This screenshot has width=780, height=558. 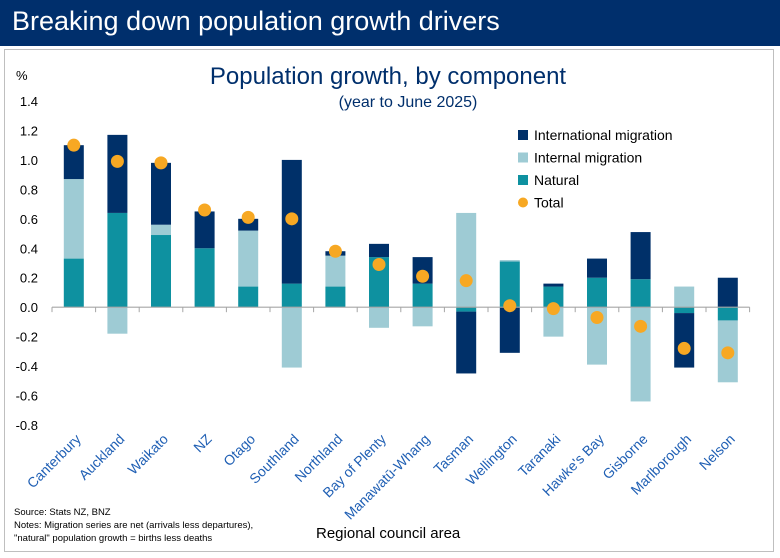 What do you see at coordinates (29, 130) in the screenshot?
I see `y-tick-label: 1.2` at bounding box center [29, 130].